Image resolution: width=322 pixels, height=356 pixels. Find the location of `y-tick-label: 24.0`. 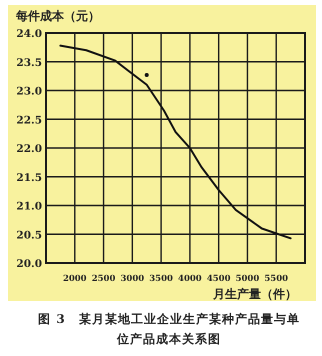

y-tick-label: 24.0 is located at coordinates (29, 34).